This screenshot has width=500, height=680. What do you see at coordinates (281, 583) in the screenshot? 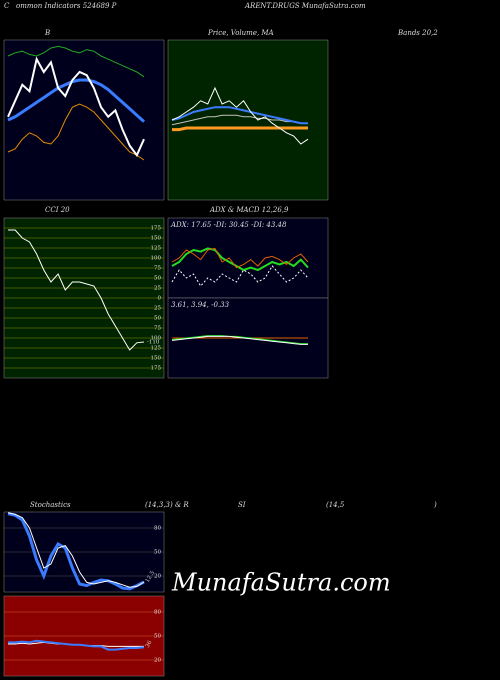
I see `watermark: MunafaSutra.com` at bounding box center [281, 583].